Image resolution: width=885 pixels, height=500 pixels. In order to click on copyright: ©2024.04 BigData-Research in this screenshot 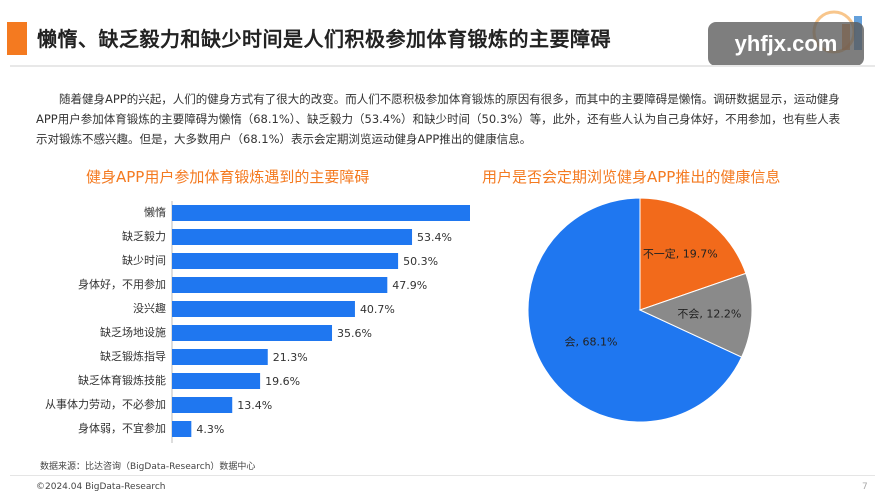, I will do `click(101, 487)`.